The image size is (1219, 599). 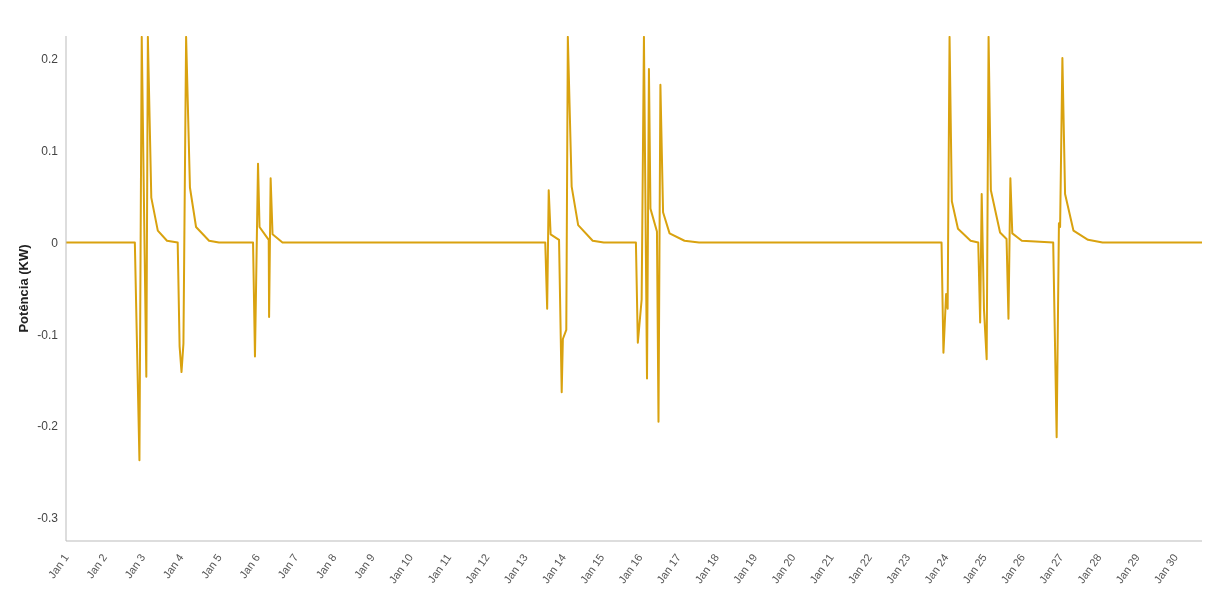 What do you see at coordinates (23, 288) in the screenshot?
I see `y-axis-title: Potência (KW)` at bounding box center [23, 288].